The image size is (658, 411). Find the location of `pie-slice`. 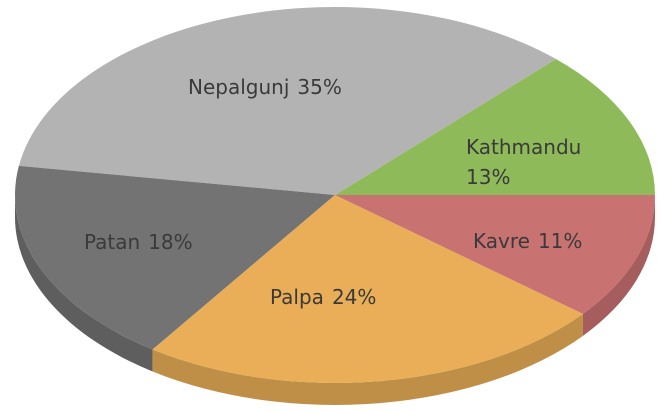

pie-slice is located at coordinates (495, 254).